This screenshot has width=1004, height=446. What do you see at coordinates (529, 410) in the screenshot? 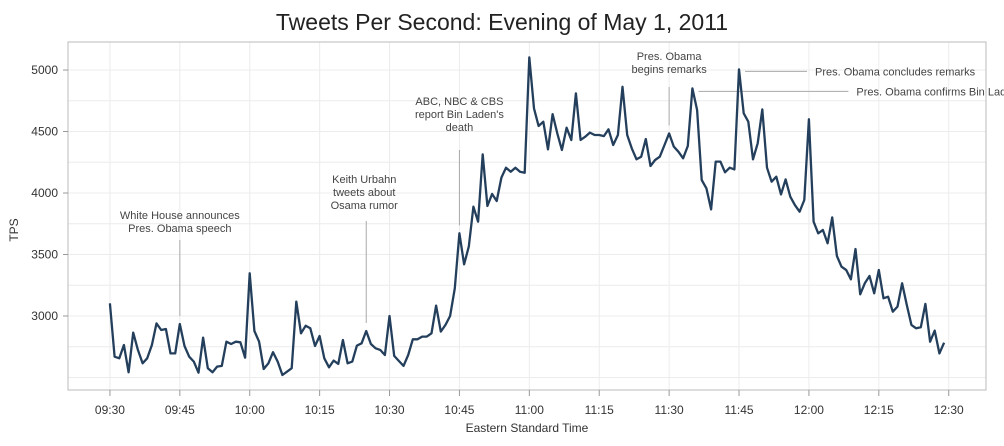
I see `x-tick-label: 11:00` at bounding box center [529, 410].